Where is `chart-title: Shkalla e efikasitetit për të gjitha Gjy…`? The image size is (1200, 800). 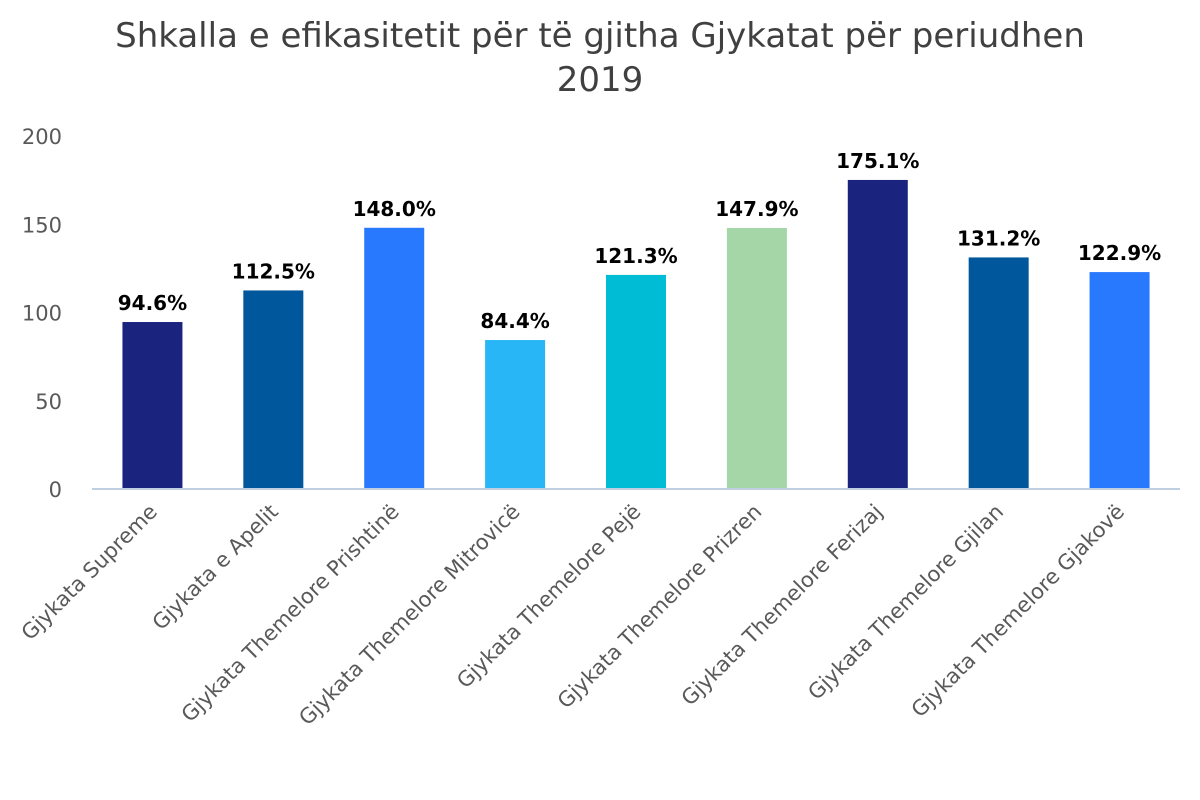 chart-title: Shkalla e efikasitetit për të gjitha Gjy… is located at coordinates (600, 58).